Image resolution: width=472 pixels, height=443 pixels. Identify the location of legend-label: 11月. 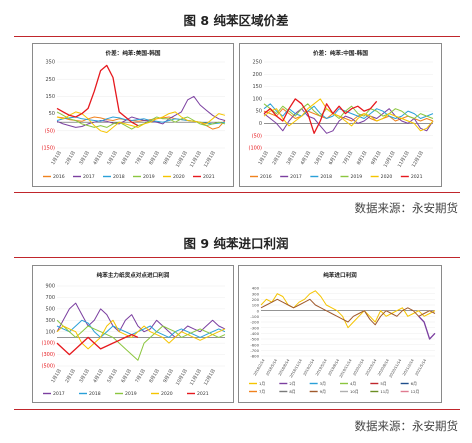
(384, 391).